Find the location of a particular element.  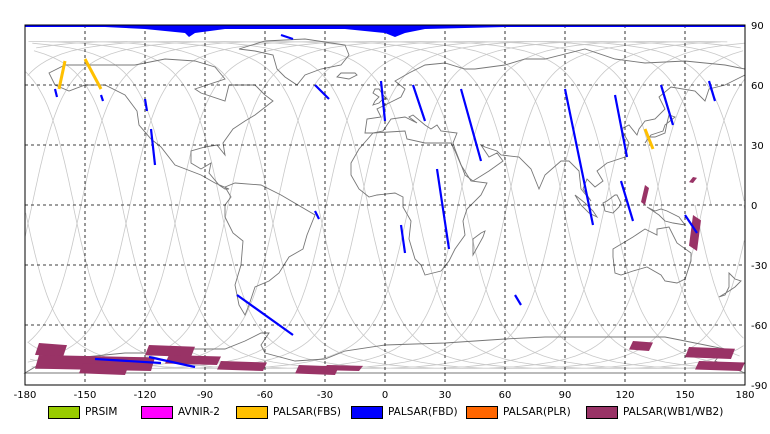

lon-tick-label: 120 is located at coordinates (624, 395).